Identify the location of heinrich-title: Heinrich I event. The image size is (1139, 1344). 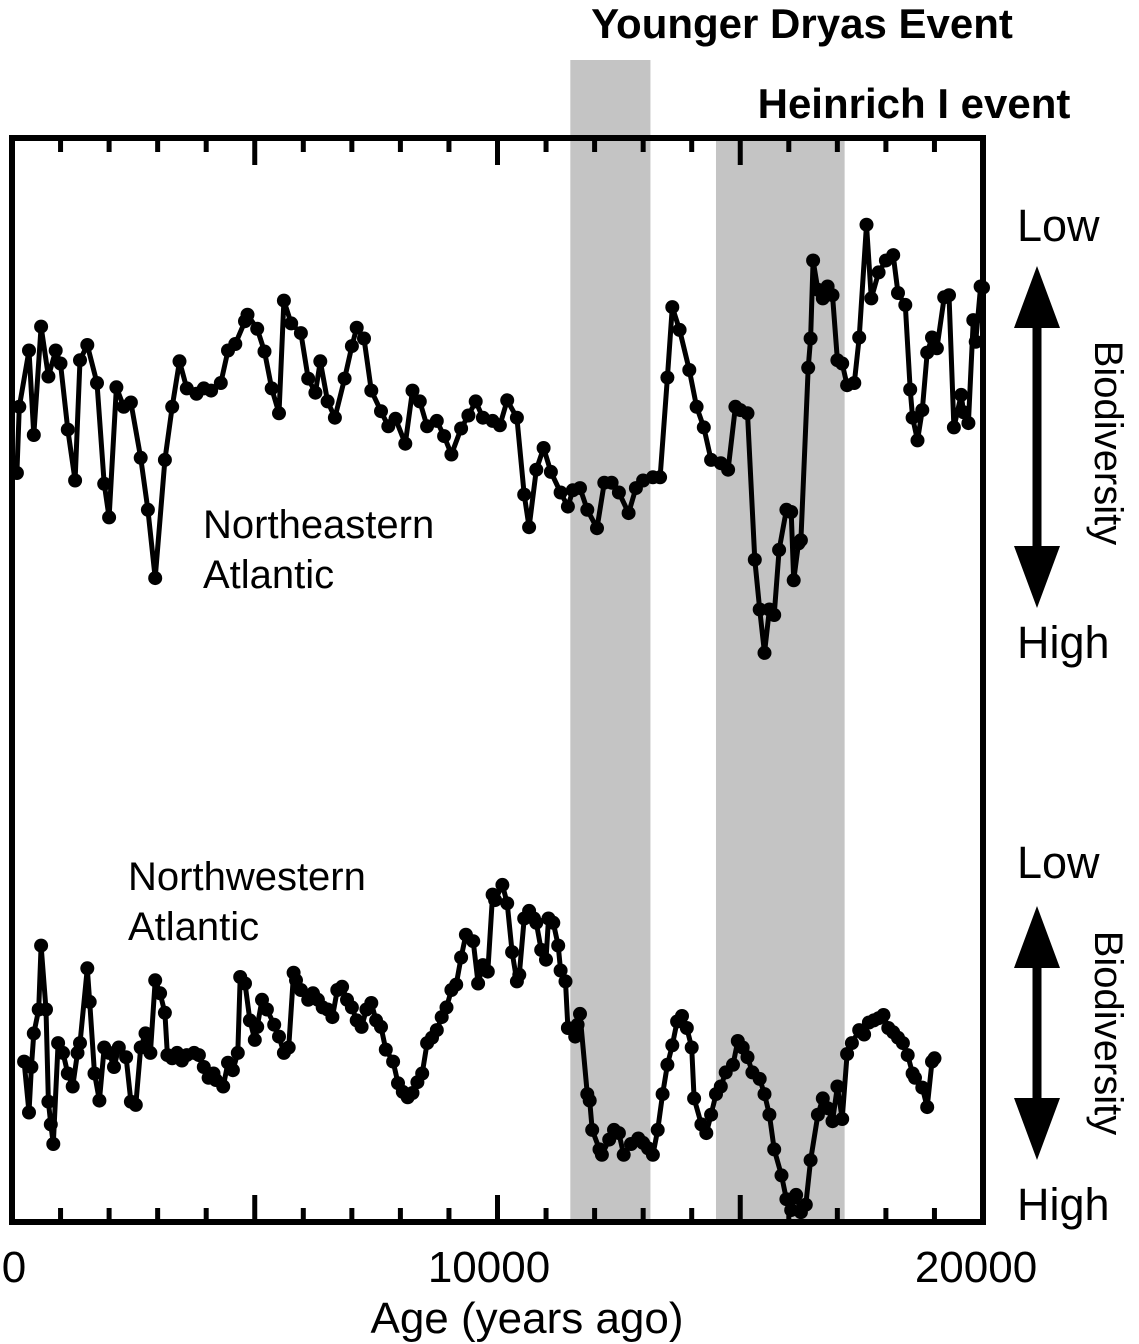
(914, 103).